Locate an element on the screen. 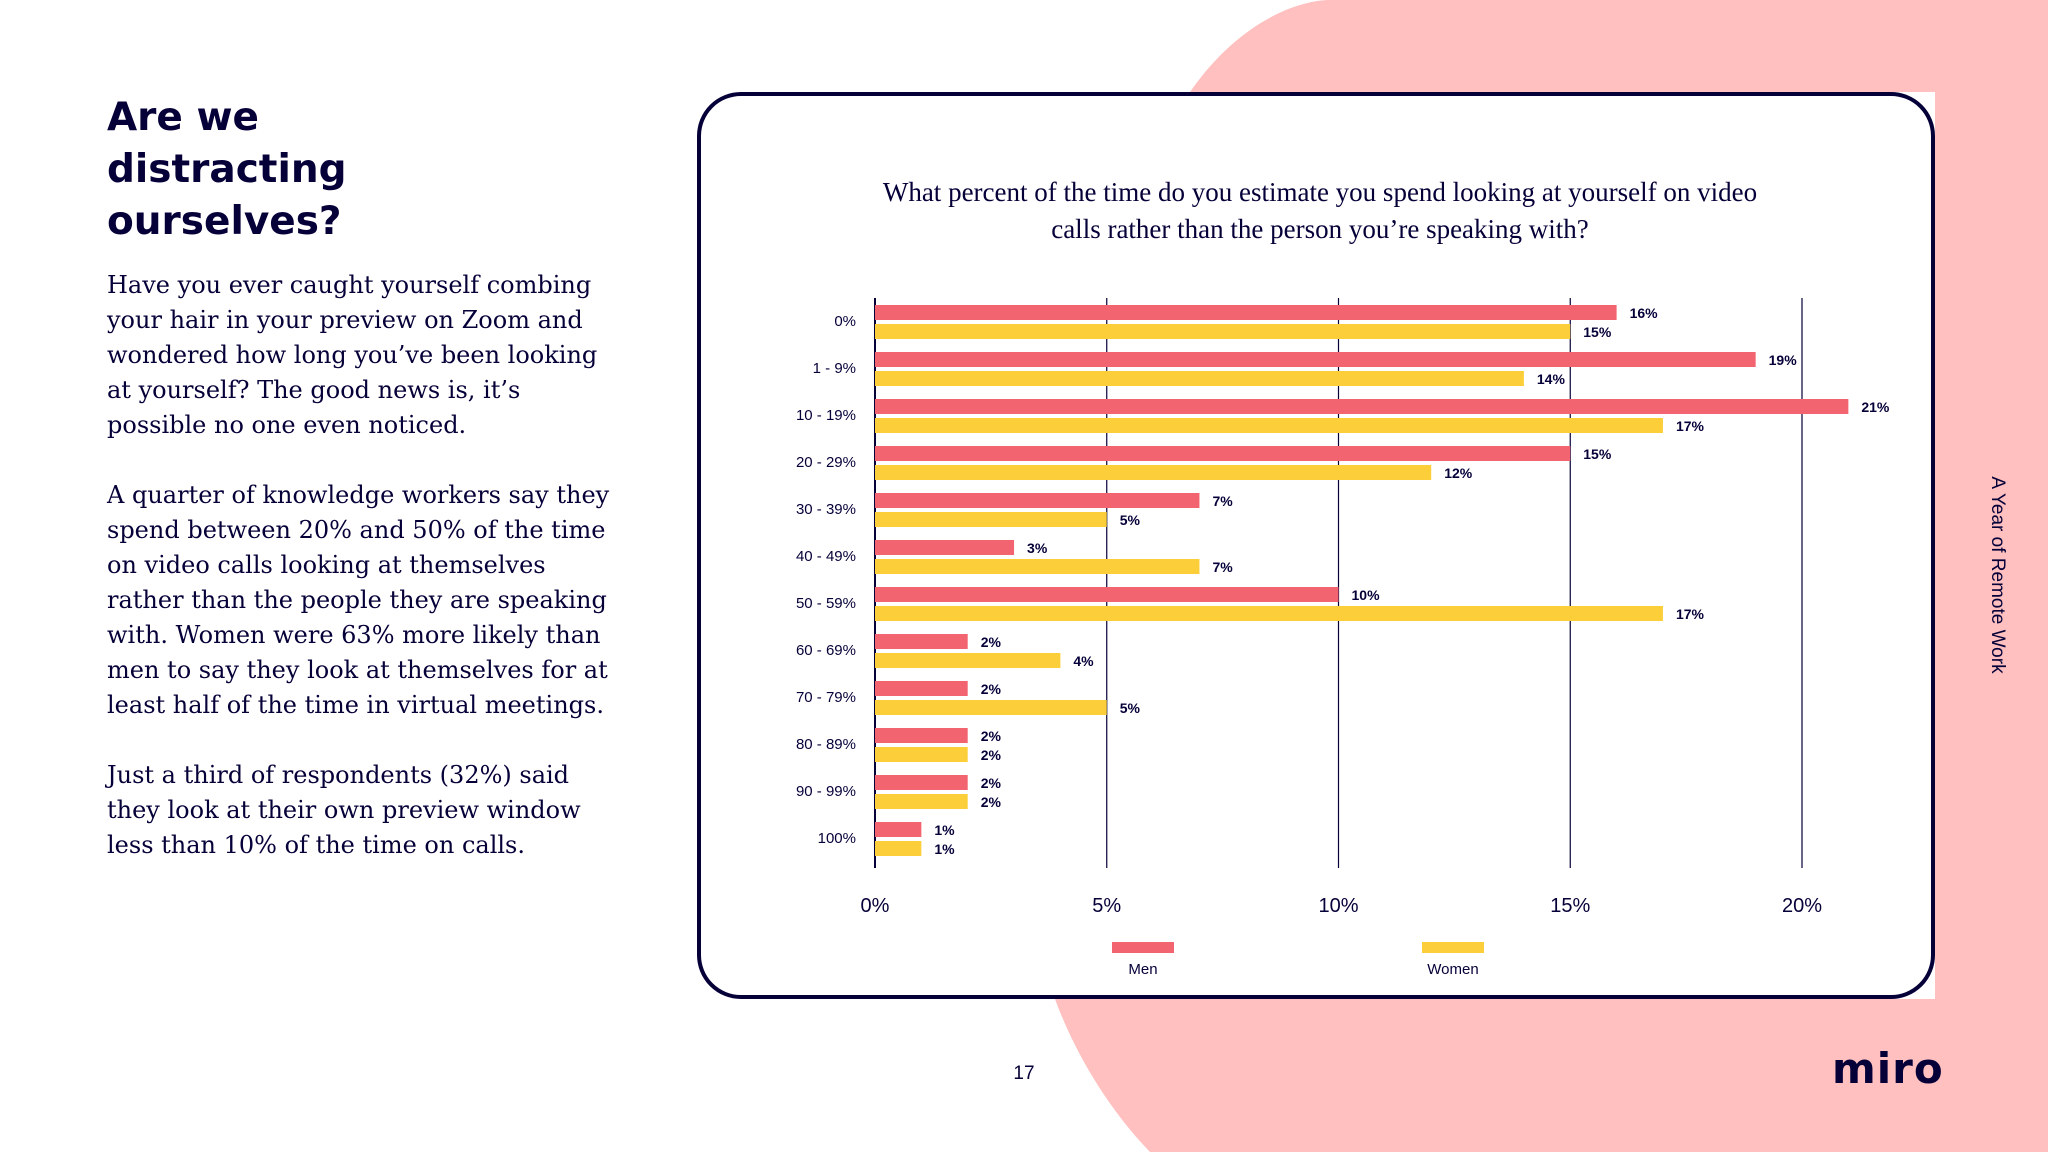 The height and width of the screenshot is (1152, 2048). category-label: 10 - 19% is located at coordinates (826, 415).